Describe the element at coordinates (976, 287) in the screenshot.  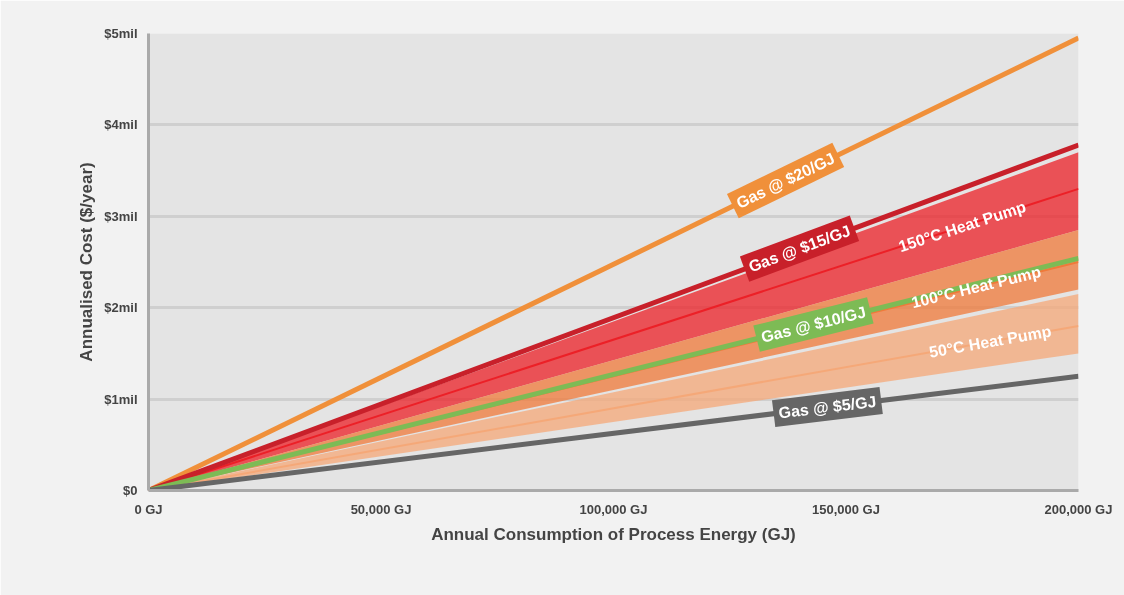
I see `text: 100°C Heat Pump` at that location.